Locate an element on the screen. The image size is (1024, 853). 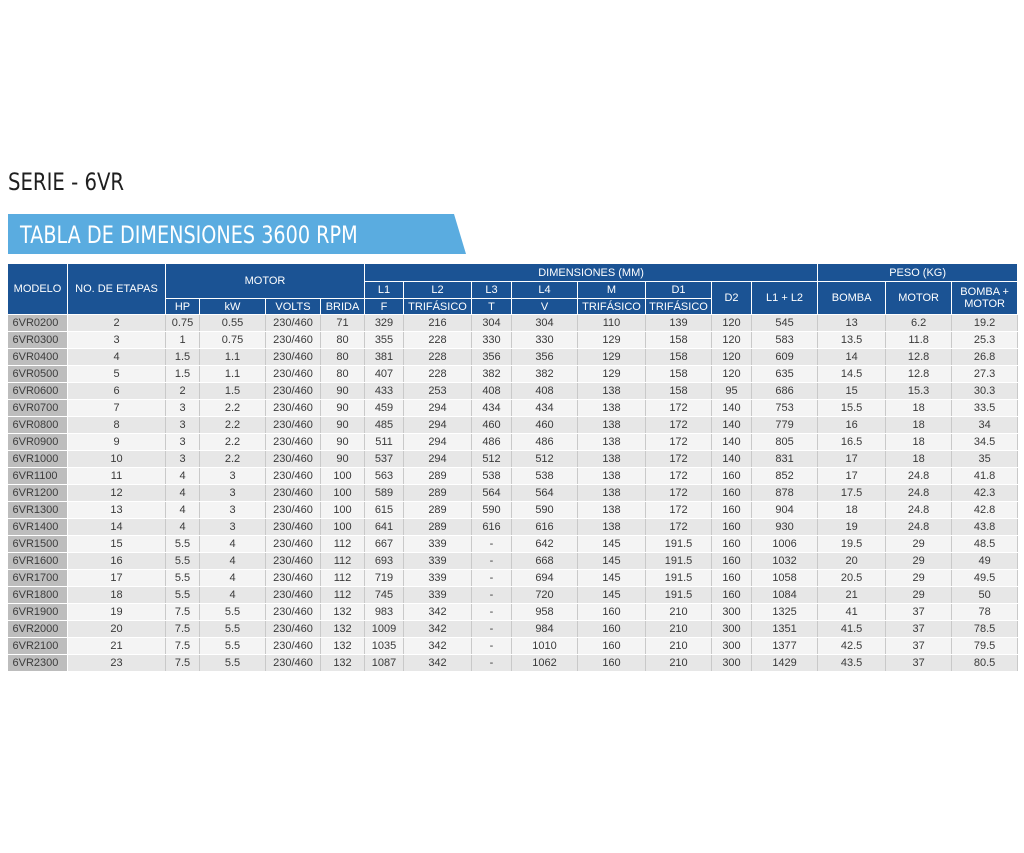
cell-d1: 191.5 is located at coordinates (678, 544).